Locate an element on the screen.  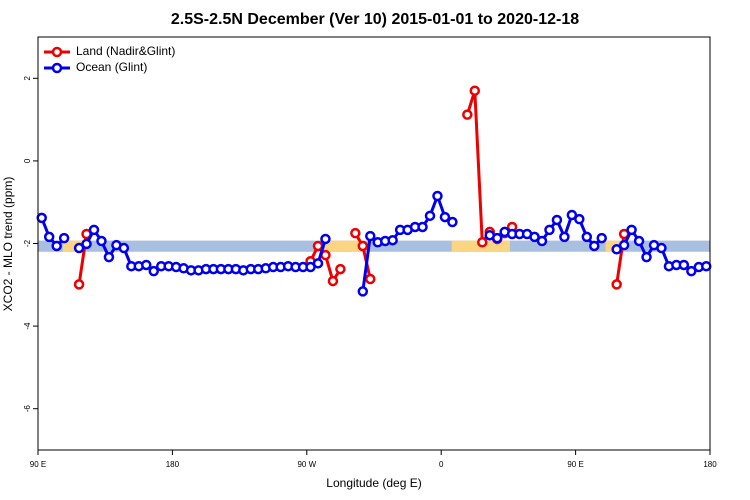
x-tick-label: 90 W is located at coordinates (306, 464).